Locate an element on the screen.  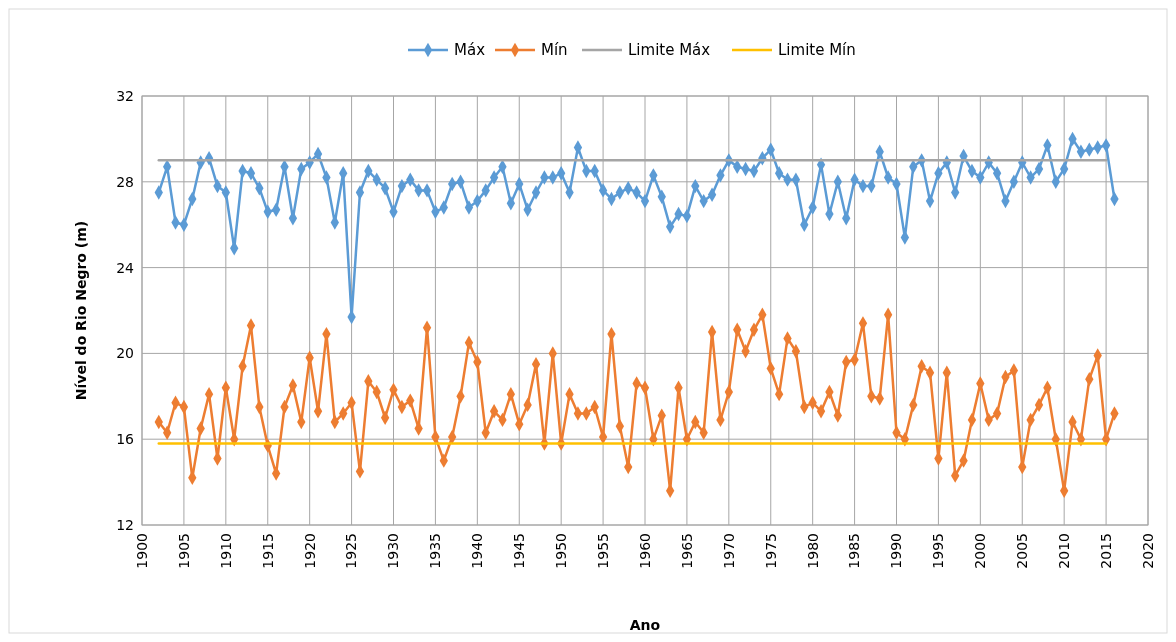
y-tick-label: 16 is located at coordinates (125, 439).